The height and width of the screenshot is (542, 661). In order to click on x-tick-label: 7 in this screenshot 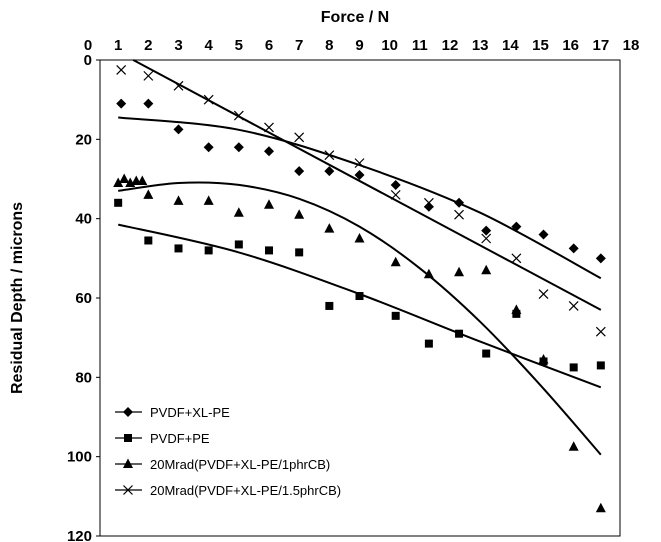, I will do `click(299, 45)`.